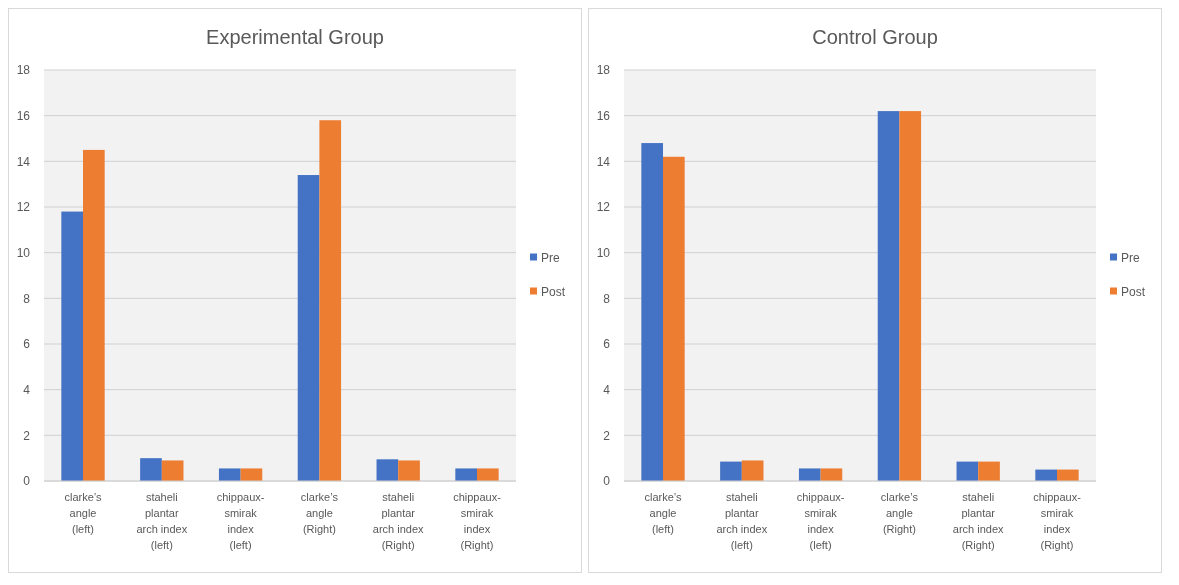 Image resolution: width=1179 pixels, height=585 pixels. Describe the element at coordinates (295, 37) in the screenshot. I see `chart-title: Experimental Group` at that location.